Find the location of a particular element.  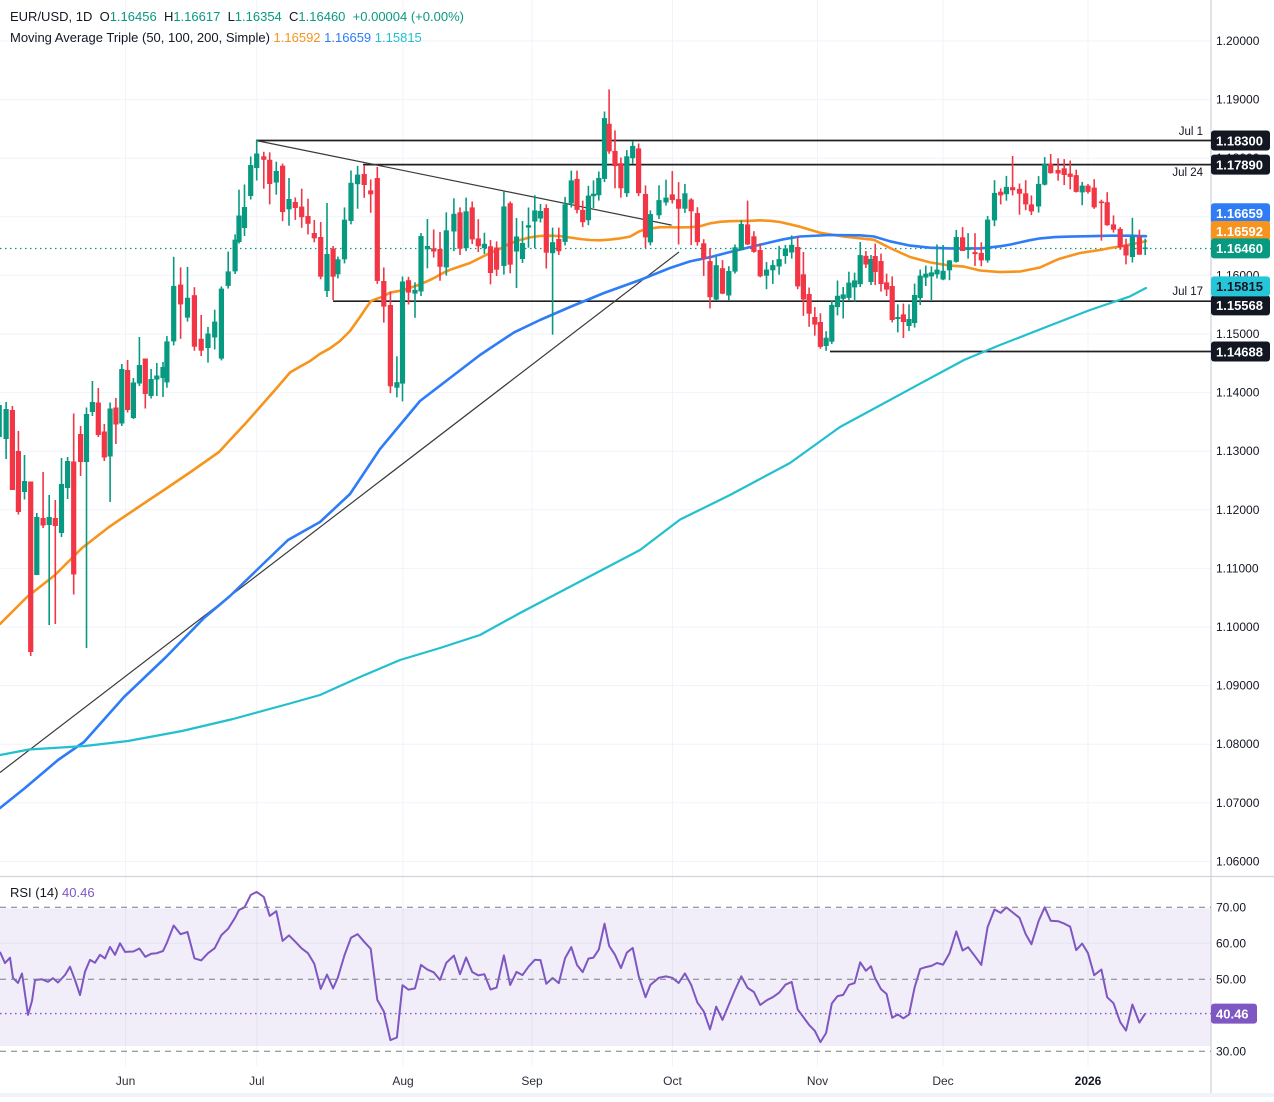

svg-text: 1.16659 is located at coordinates (1239, 213).